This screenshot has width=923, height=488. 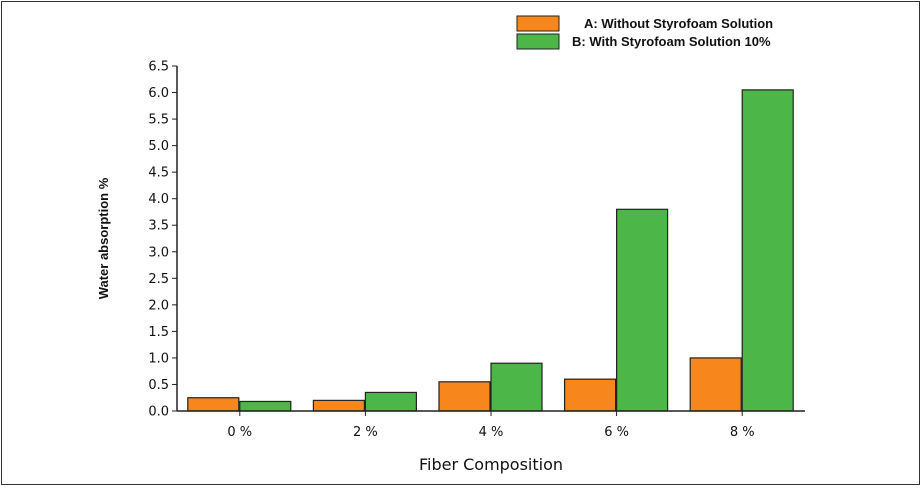 What do you see at coordinates (671, 41) in the screenshot?
I see `legend-label-b: B: With Styrofoam Solution 10%` at bounding box center [671, 41].